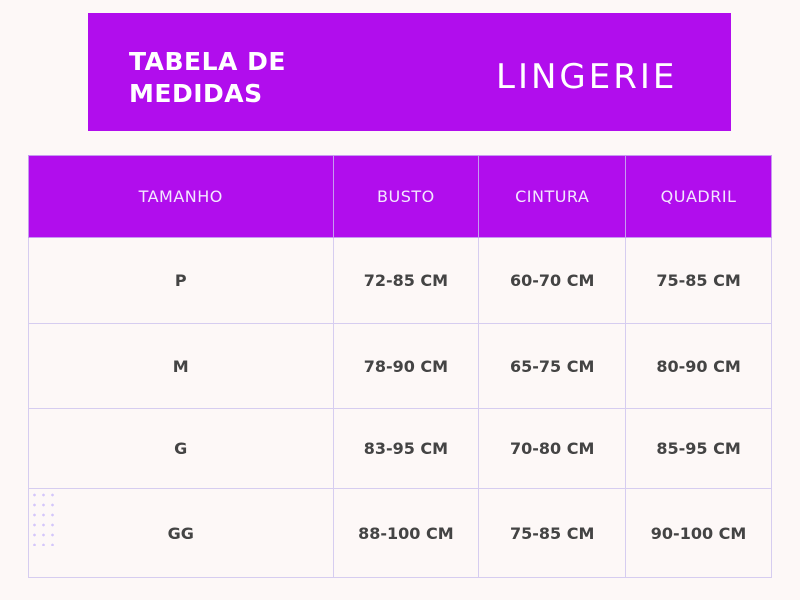 This screenshot has height=600, width=800. What do you see at coordinates (406, 366) in the screenshot?
I see `table-cell: 78-90 CM` at bounding box center [406, 366].